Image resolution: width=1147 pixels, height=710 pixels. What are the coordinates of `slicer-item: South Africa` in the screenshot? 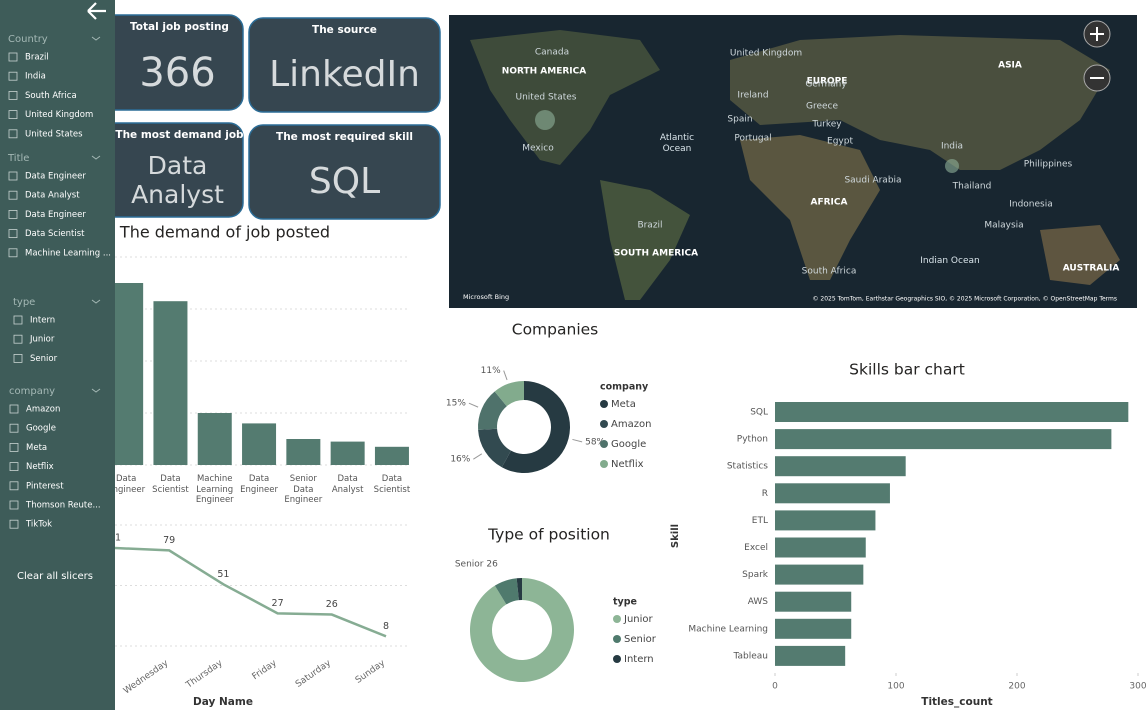 It's located at (51, 96).